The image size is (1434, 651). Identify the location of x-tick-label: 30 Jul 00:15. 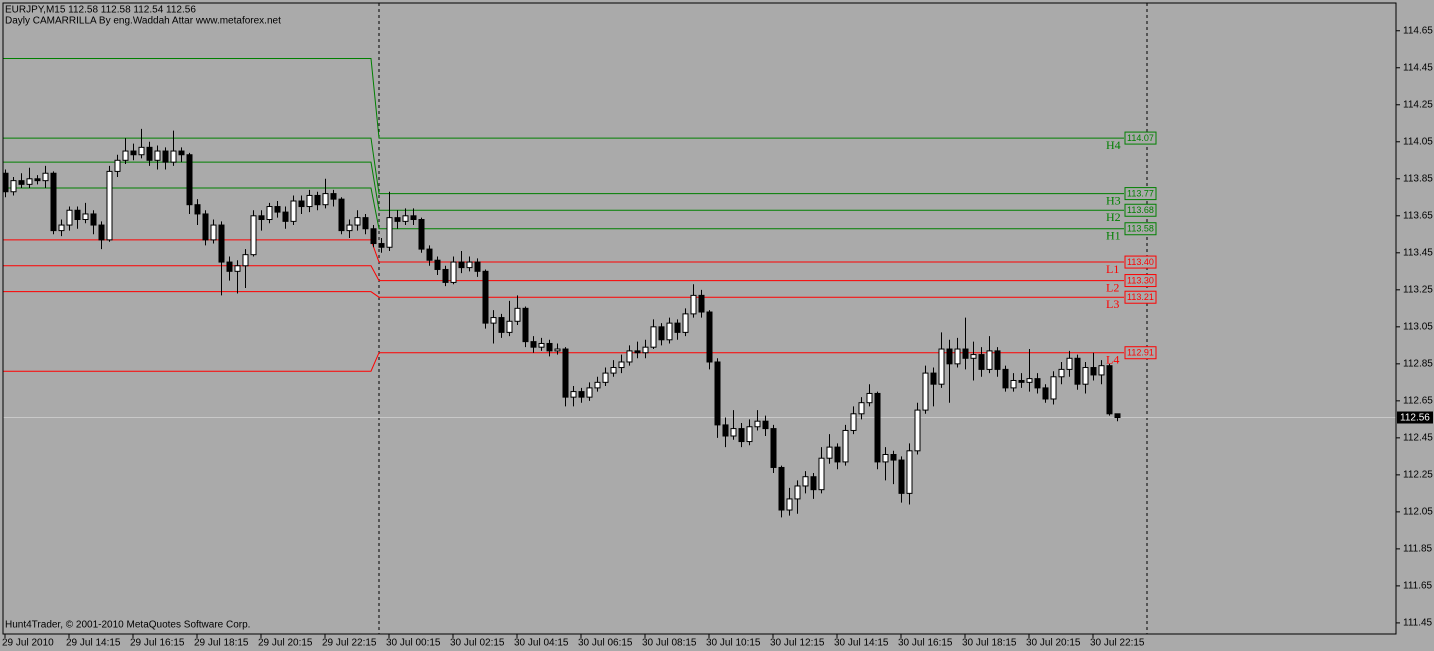
(413, 643).